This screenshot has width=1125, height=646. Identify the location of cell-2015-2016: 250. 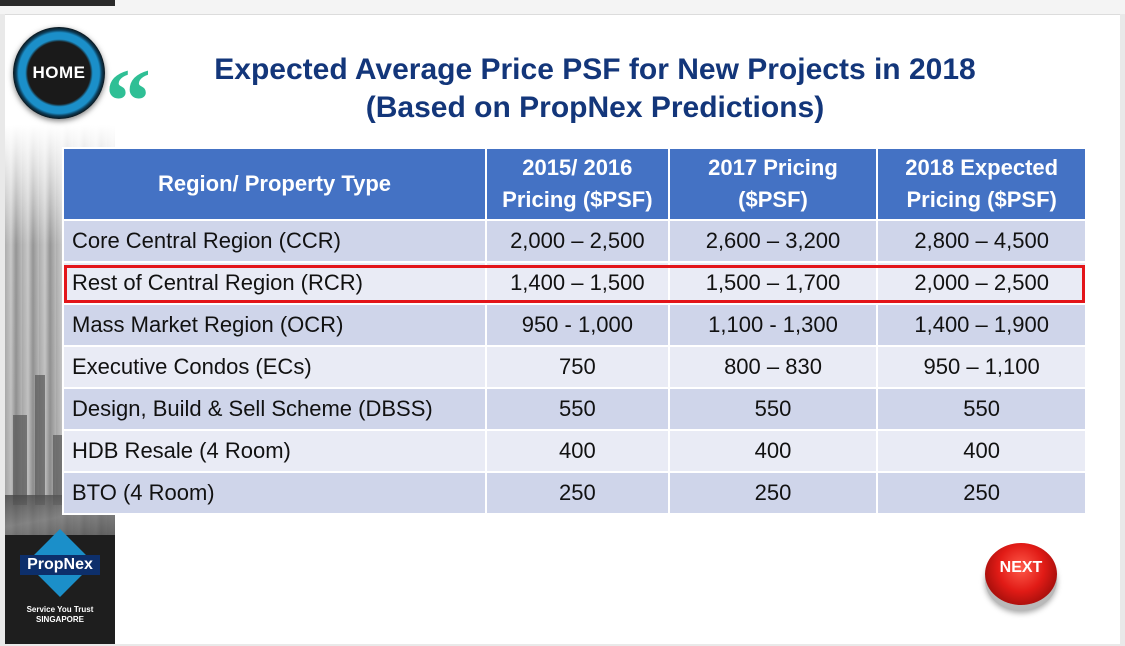
(577, 493).